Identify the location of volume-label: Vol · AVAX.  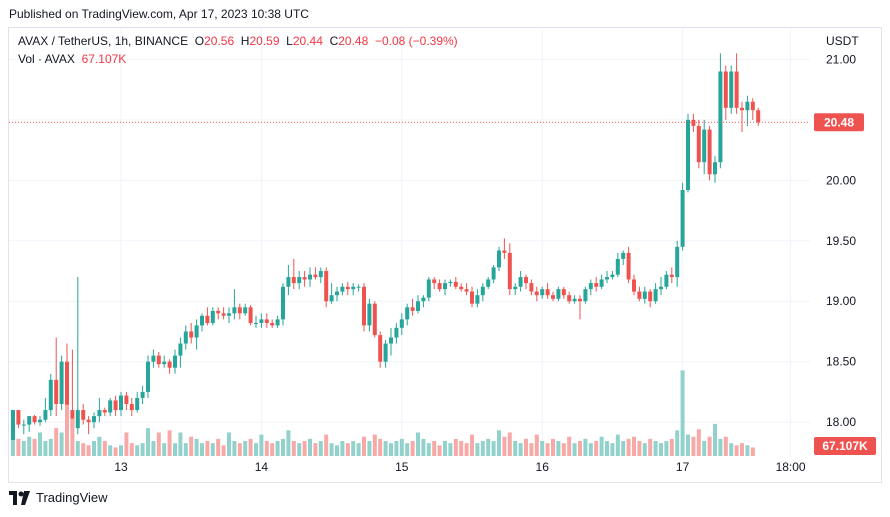
(46, 59).